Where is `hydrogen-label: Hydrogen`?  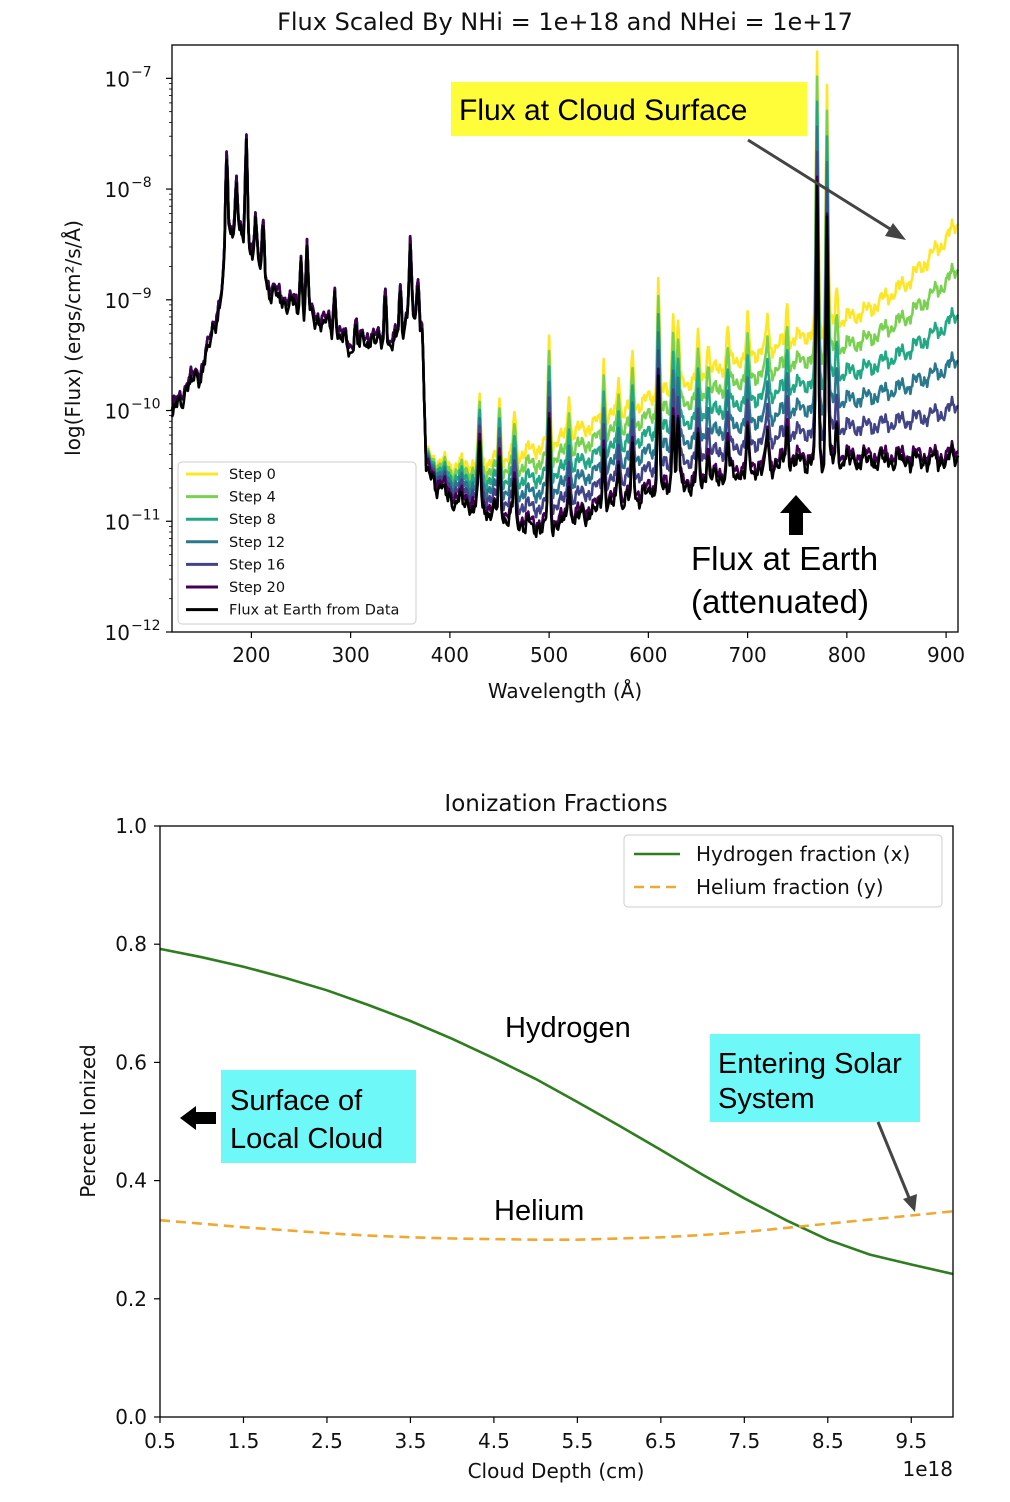
hydrogen-label: Hydrogen is located at coordinates (568, 1028).